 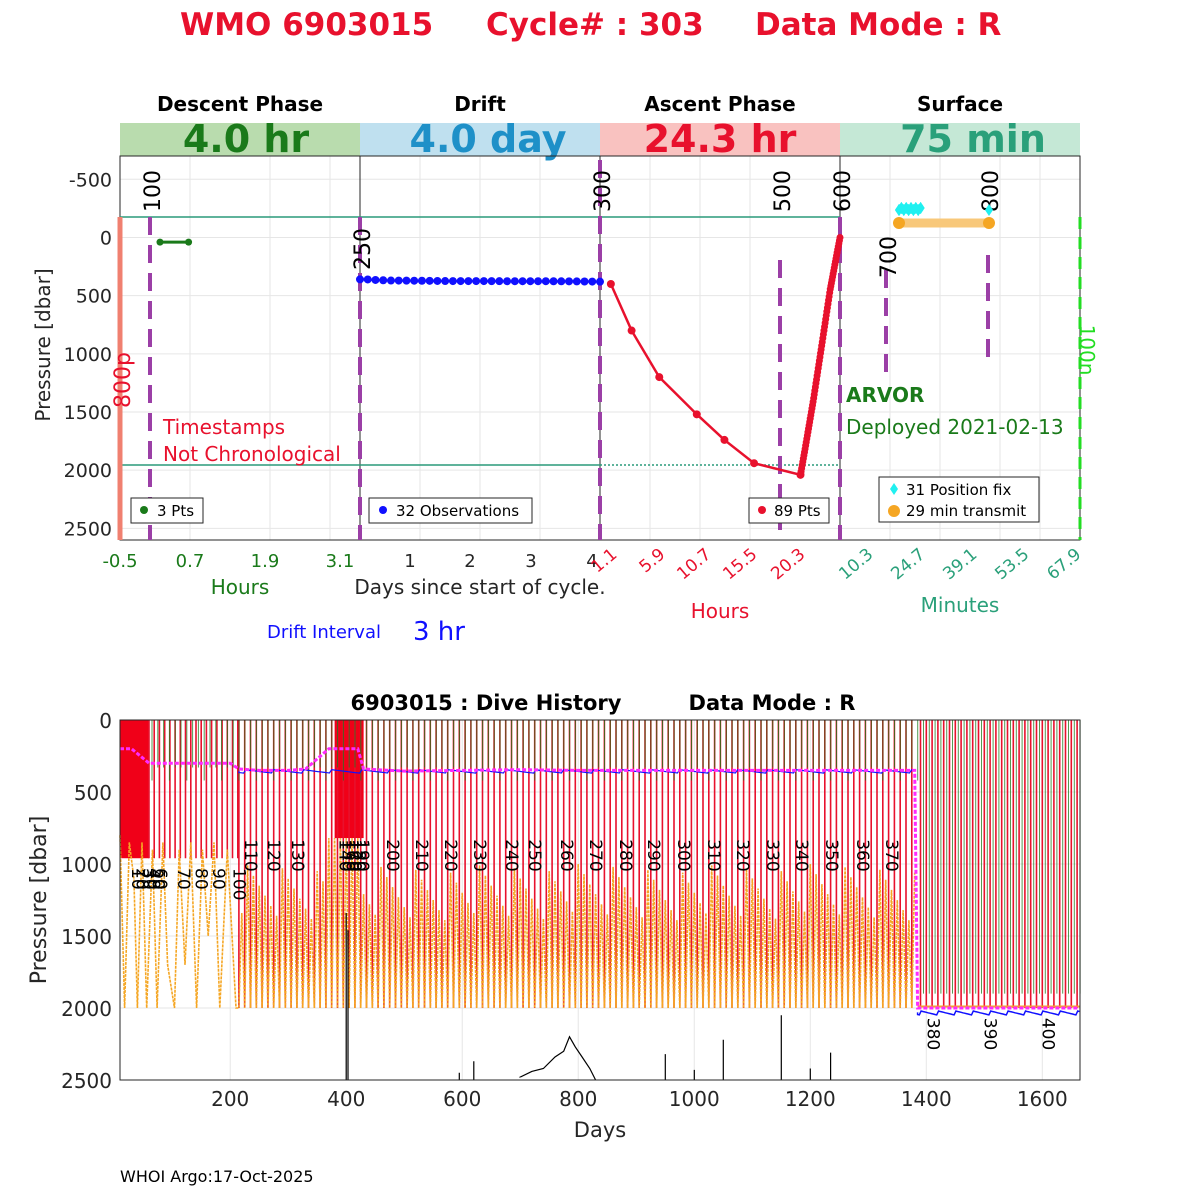 I want to click on cycle-label: 280, so click(x=625, y=855).